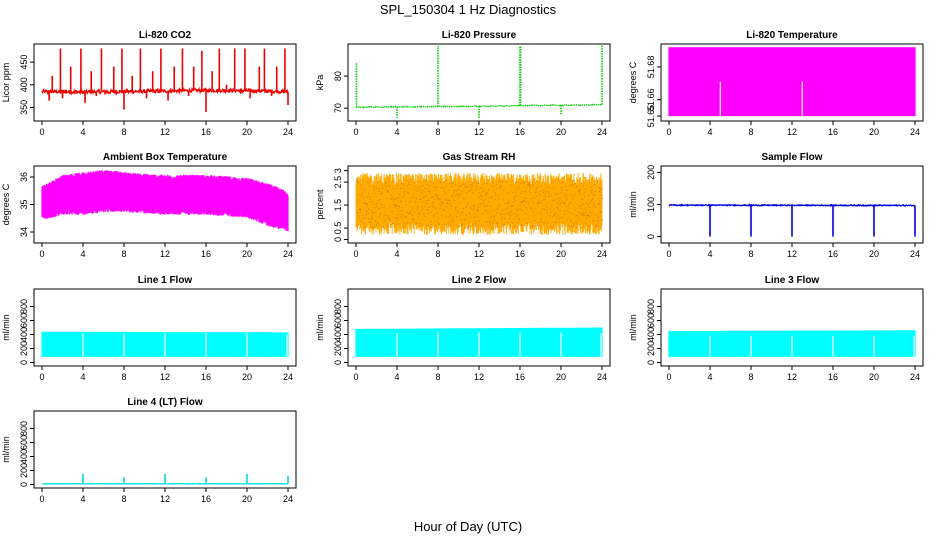 This screenshot has width=936, height=540. I want to click on y-axis-label: percent, so click(320, 204).